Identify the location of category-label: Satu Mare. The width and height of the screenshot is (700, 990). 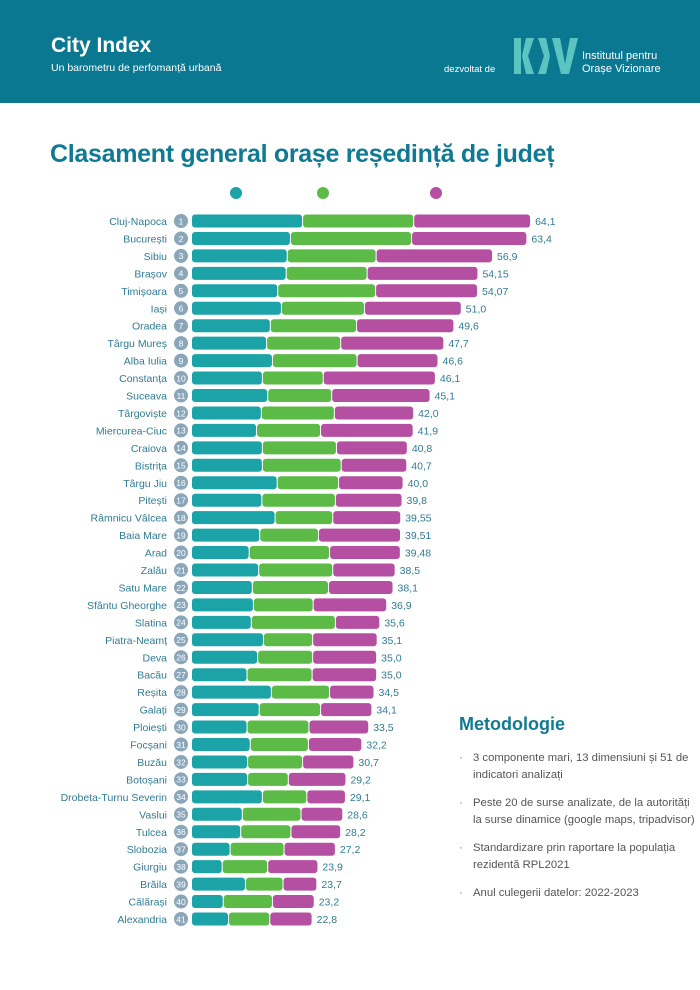
(143, 588).